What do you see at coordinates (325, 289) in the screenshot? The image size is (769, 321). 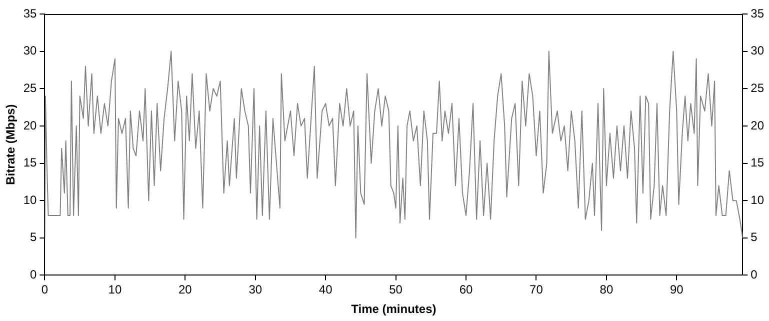 I see `x-tick-label: 40` at bounding box center [325, 289].